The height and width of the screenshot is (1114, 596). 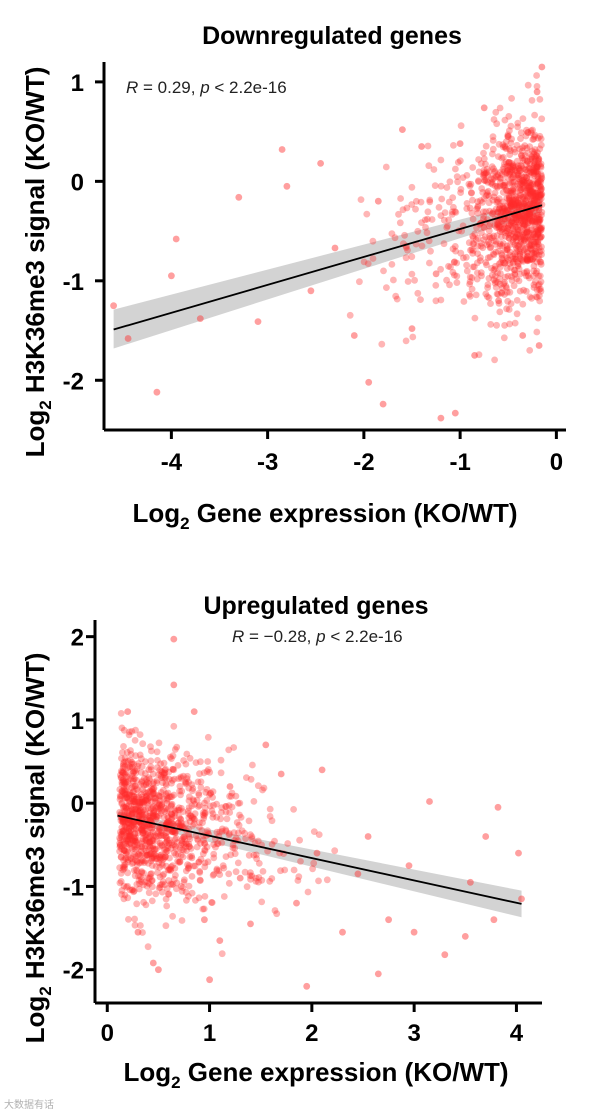 I want to click on regression-line, so click(x=319, y=859).